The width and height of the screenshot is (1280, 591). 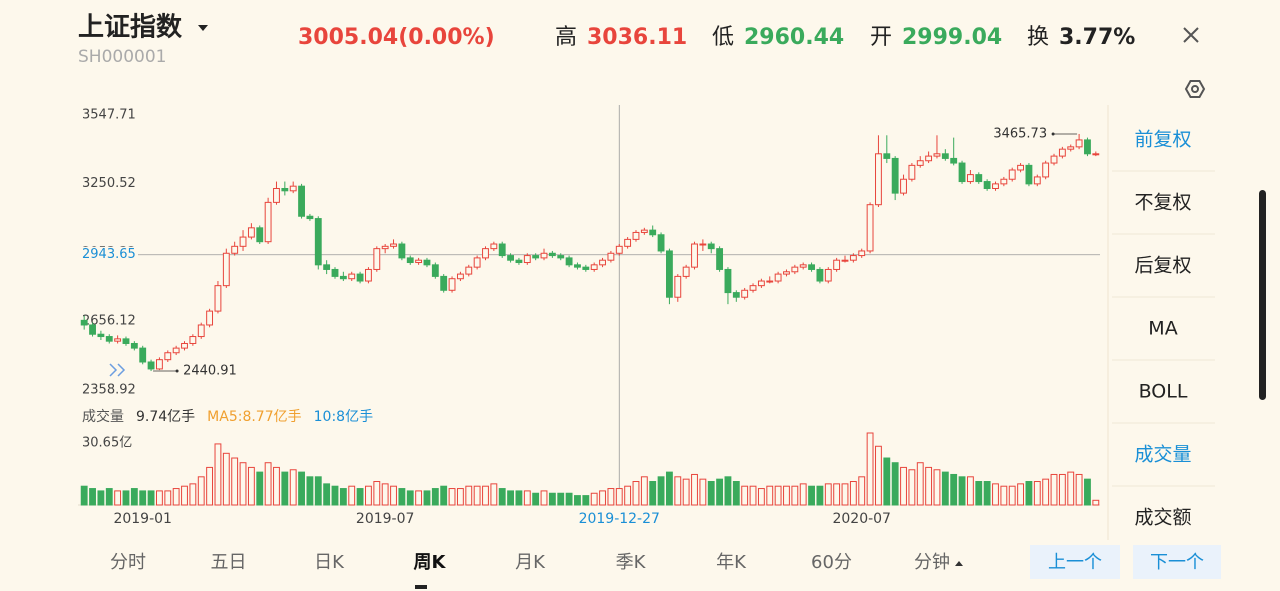 What do you see at coordinates (1162, 140) in the screenshot?
I see `menu-item: 前复权` at bounding box center [1162, 140].